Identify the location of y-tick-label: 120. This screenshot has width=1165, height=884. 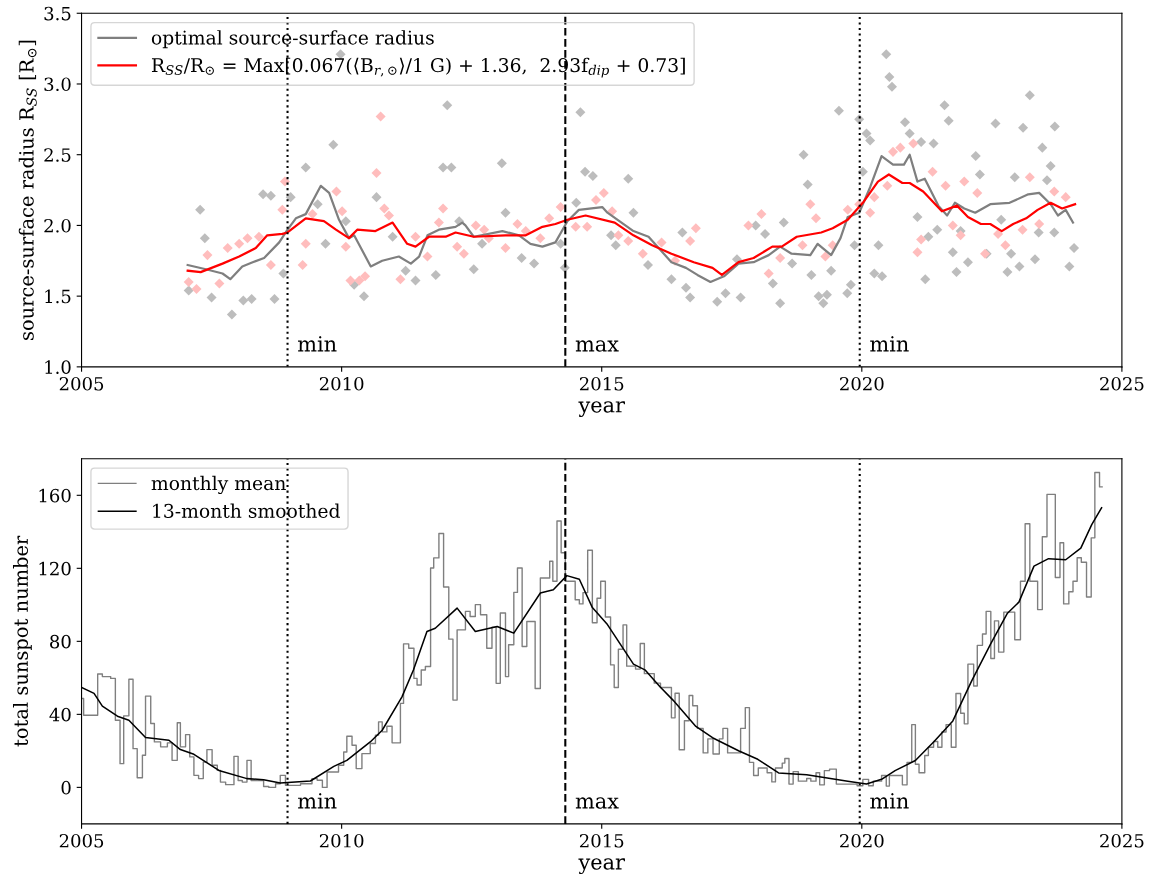
(55, 568).